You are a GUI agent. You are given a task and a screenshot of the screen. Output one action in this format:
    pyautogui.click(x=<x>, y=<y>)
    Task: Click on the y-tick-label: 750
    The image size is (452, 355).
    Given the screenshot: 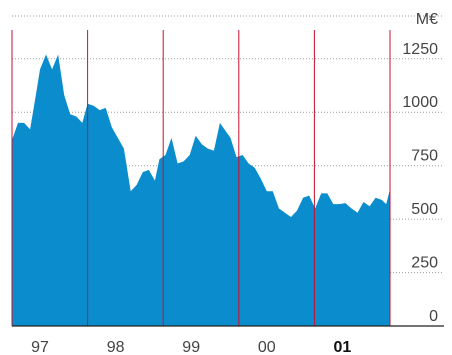 What is the action you would take?
    pyautogui.click(x=424, y=156)
    